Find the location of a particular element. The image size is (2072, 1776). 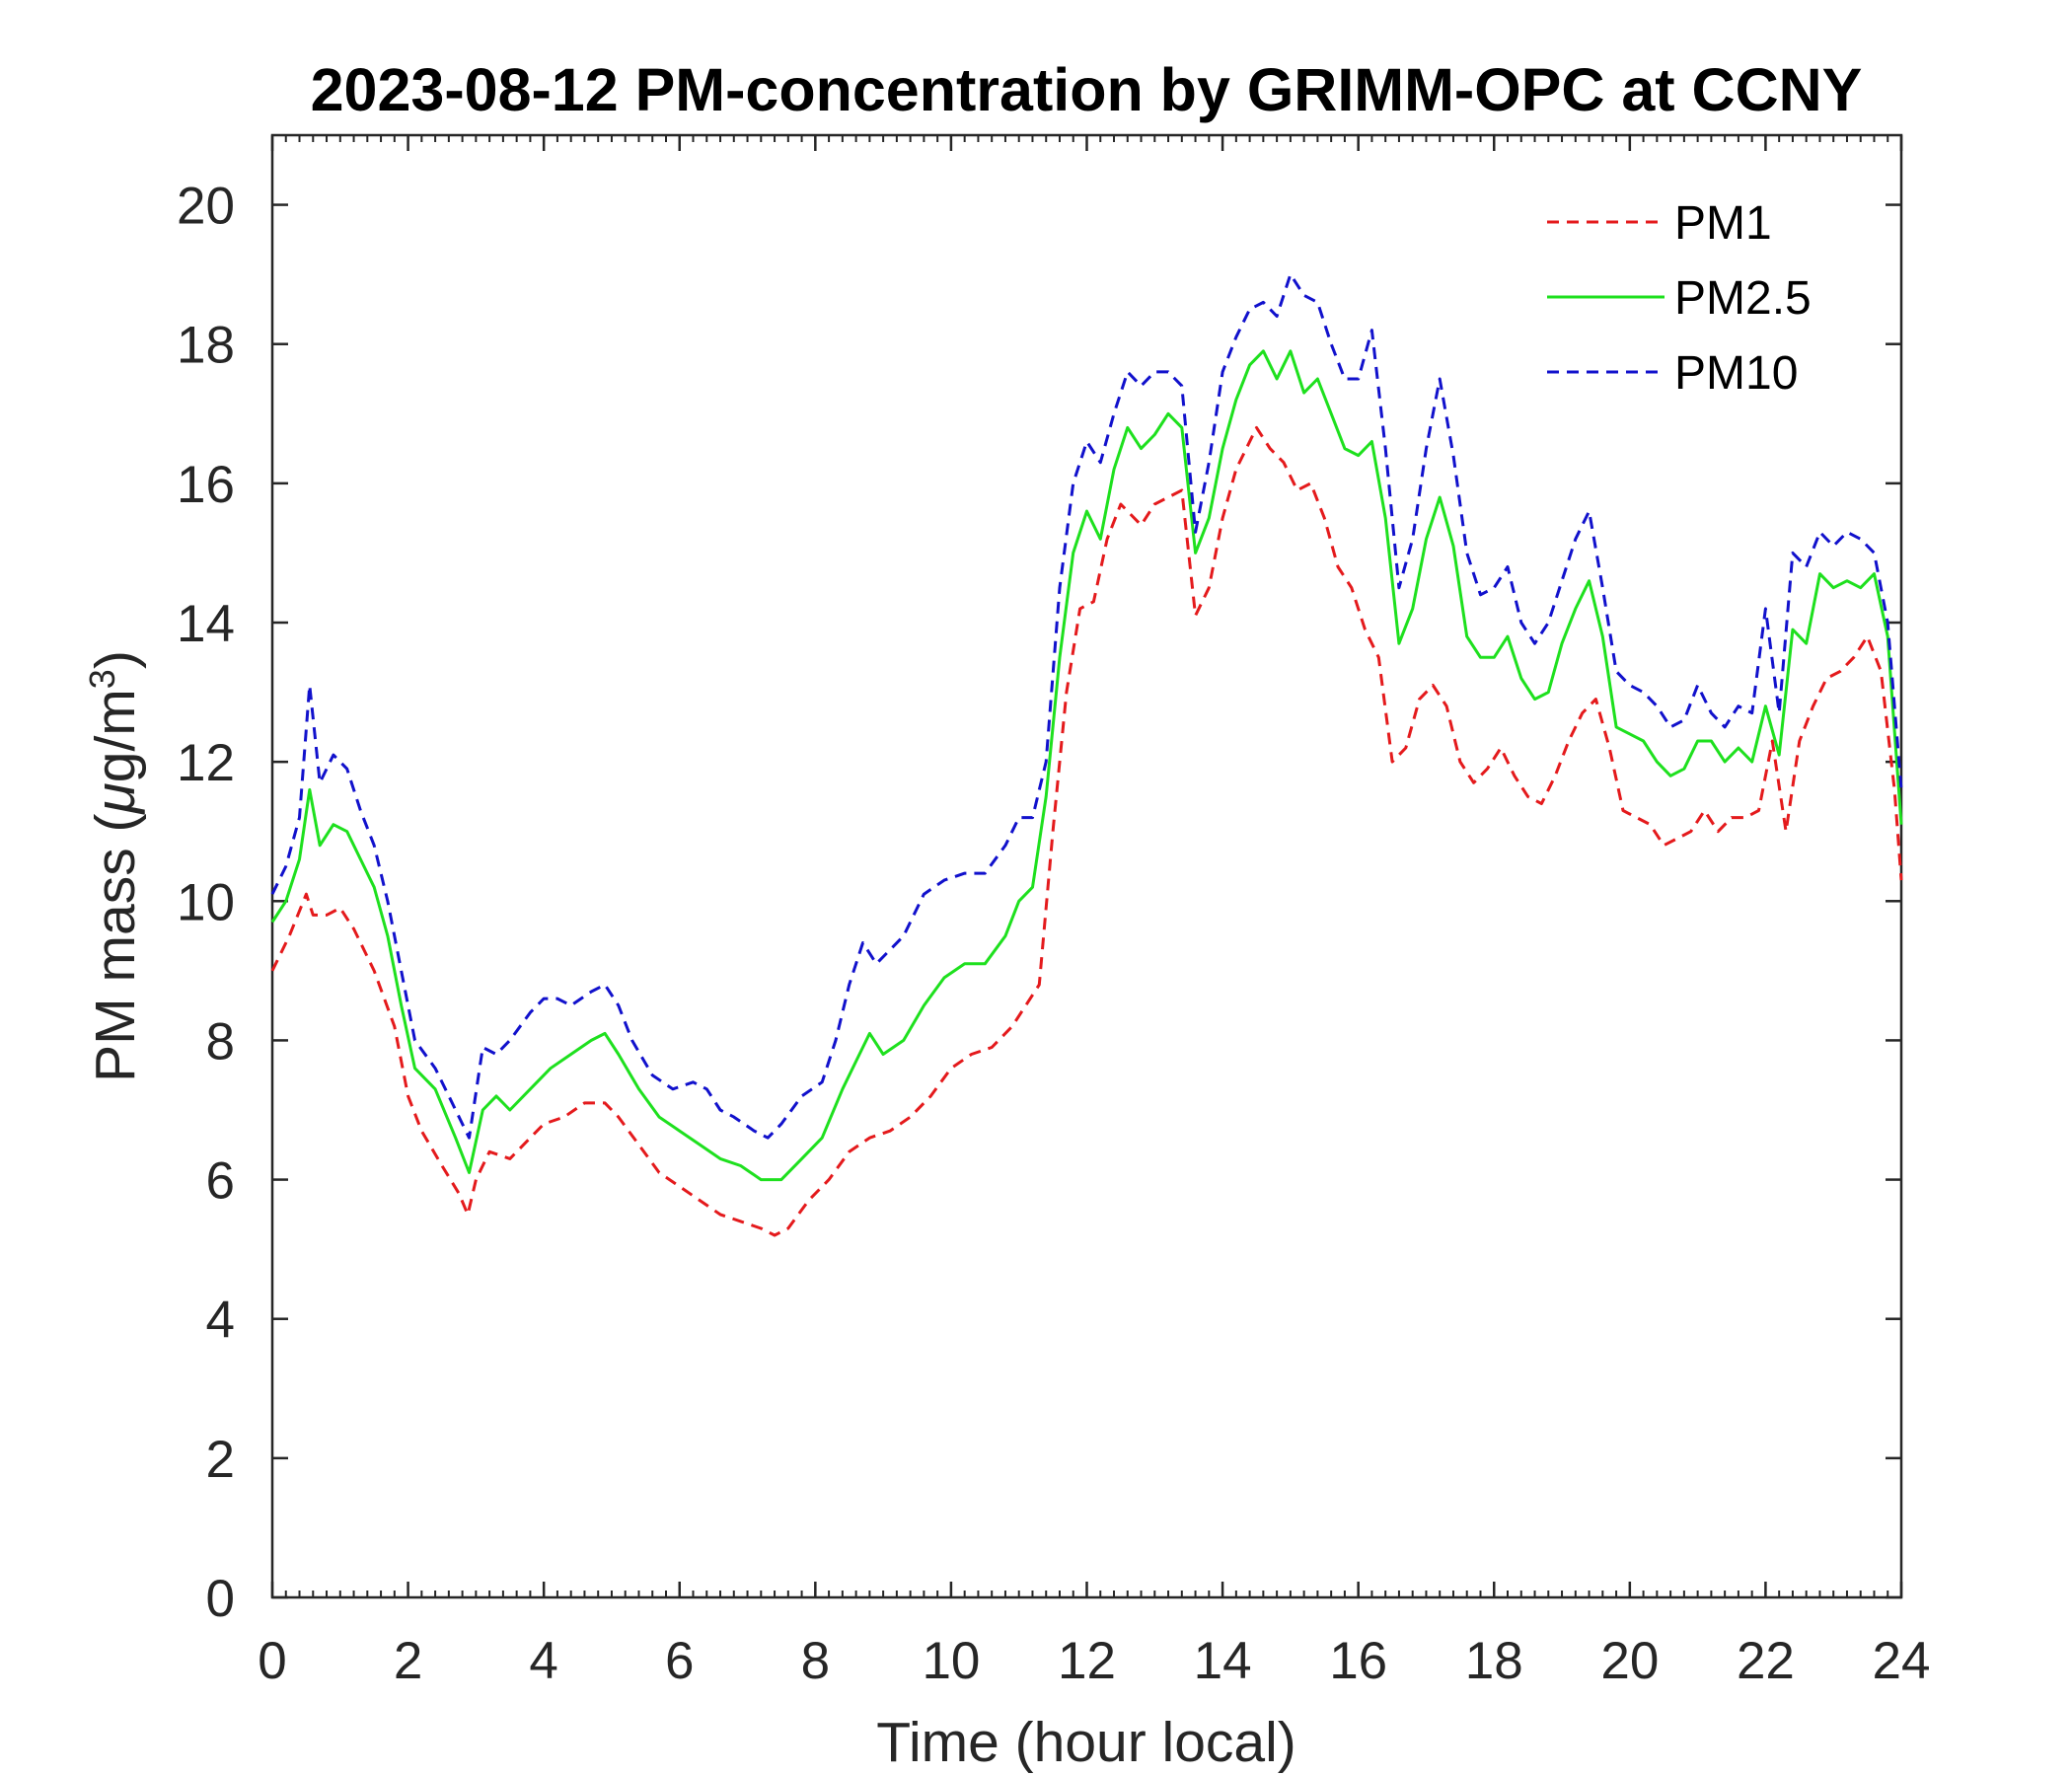

y-tick-label: 18 is located at coordinates (206, 346).